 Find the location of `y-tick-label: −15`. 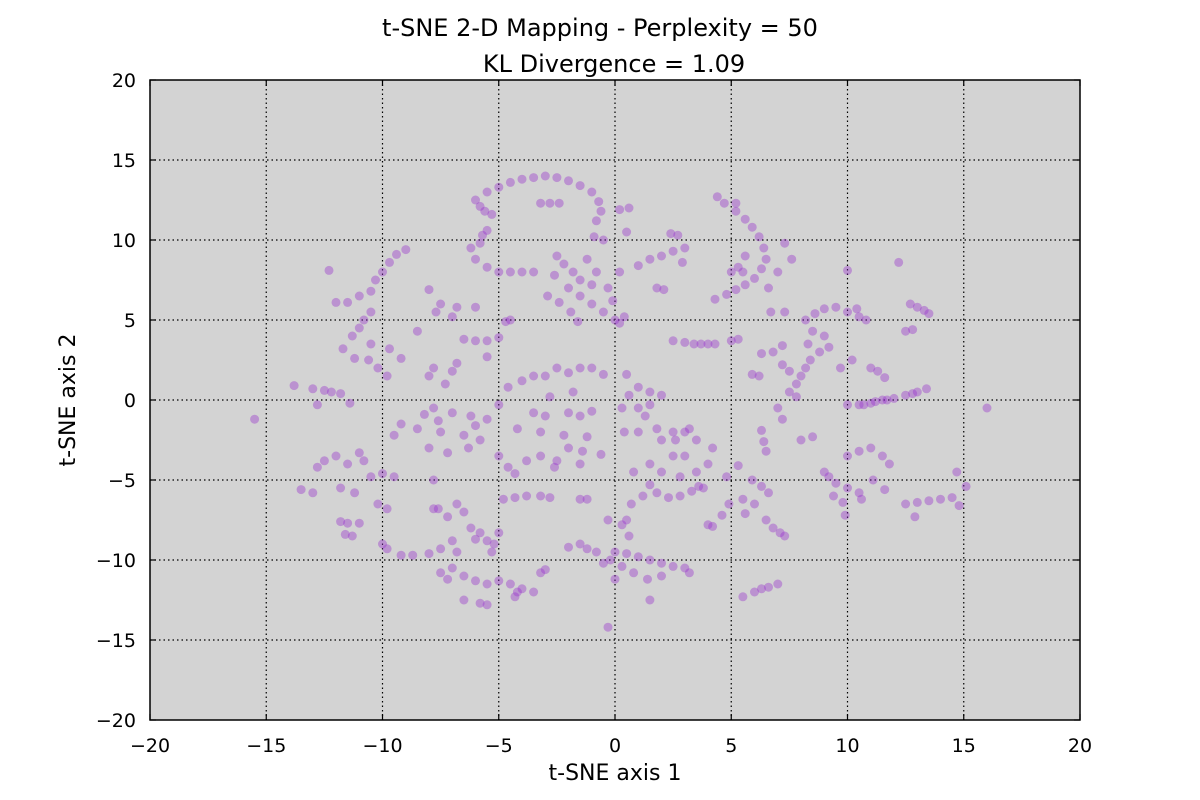

y-tick-label: −15 is located at coordinates (116, 641).